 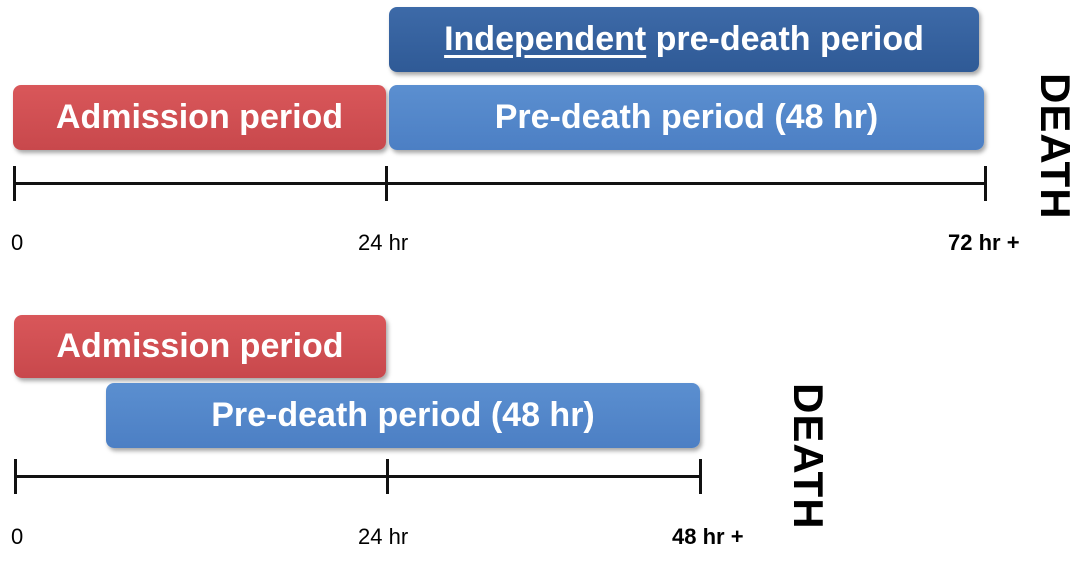 What do you see at coordinates (984, 242) in the screenshot?
I see `tick-label-end-top: 72 hr +` at bounding box center [984, 242].